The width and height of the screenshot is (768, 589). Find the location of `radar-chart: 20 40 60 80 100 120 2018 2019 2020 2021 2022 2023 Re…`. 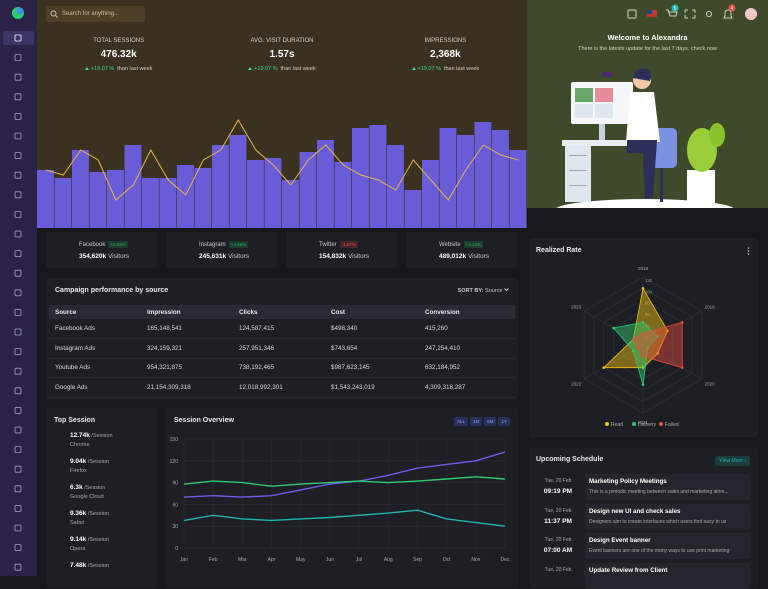

radar-chart: 20 40 60 80 100 120 2018 2019 2020 2021 2022 2023 Re… is located at coordinates (643, 347).